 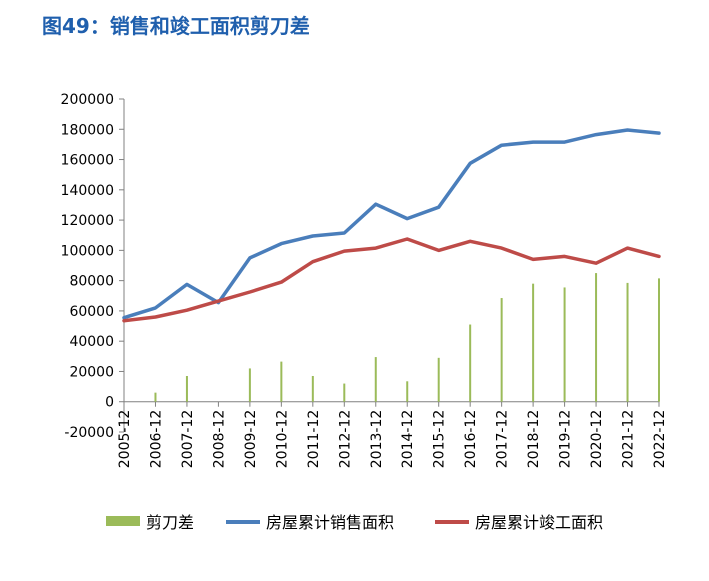 What do you see at coordinates (503, 439) in the screenshot?
I see `x-tick-label: 2017-12` at bounding box center [503, 439].